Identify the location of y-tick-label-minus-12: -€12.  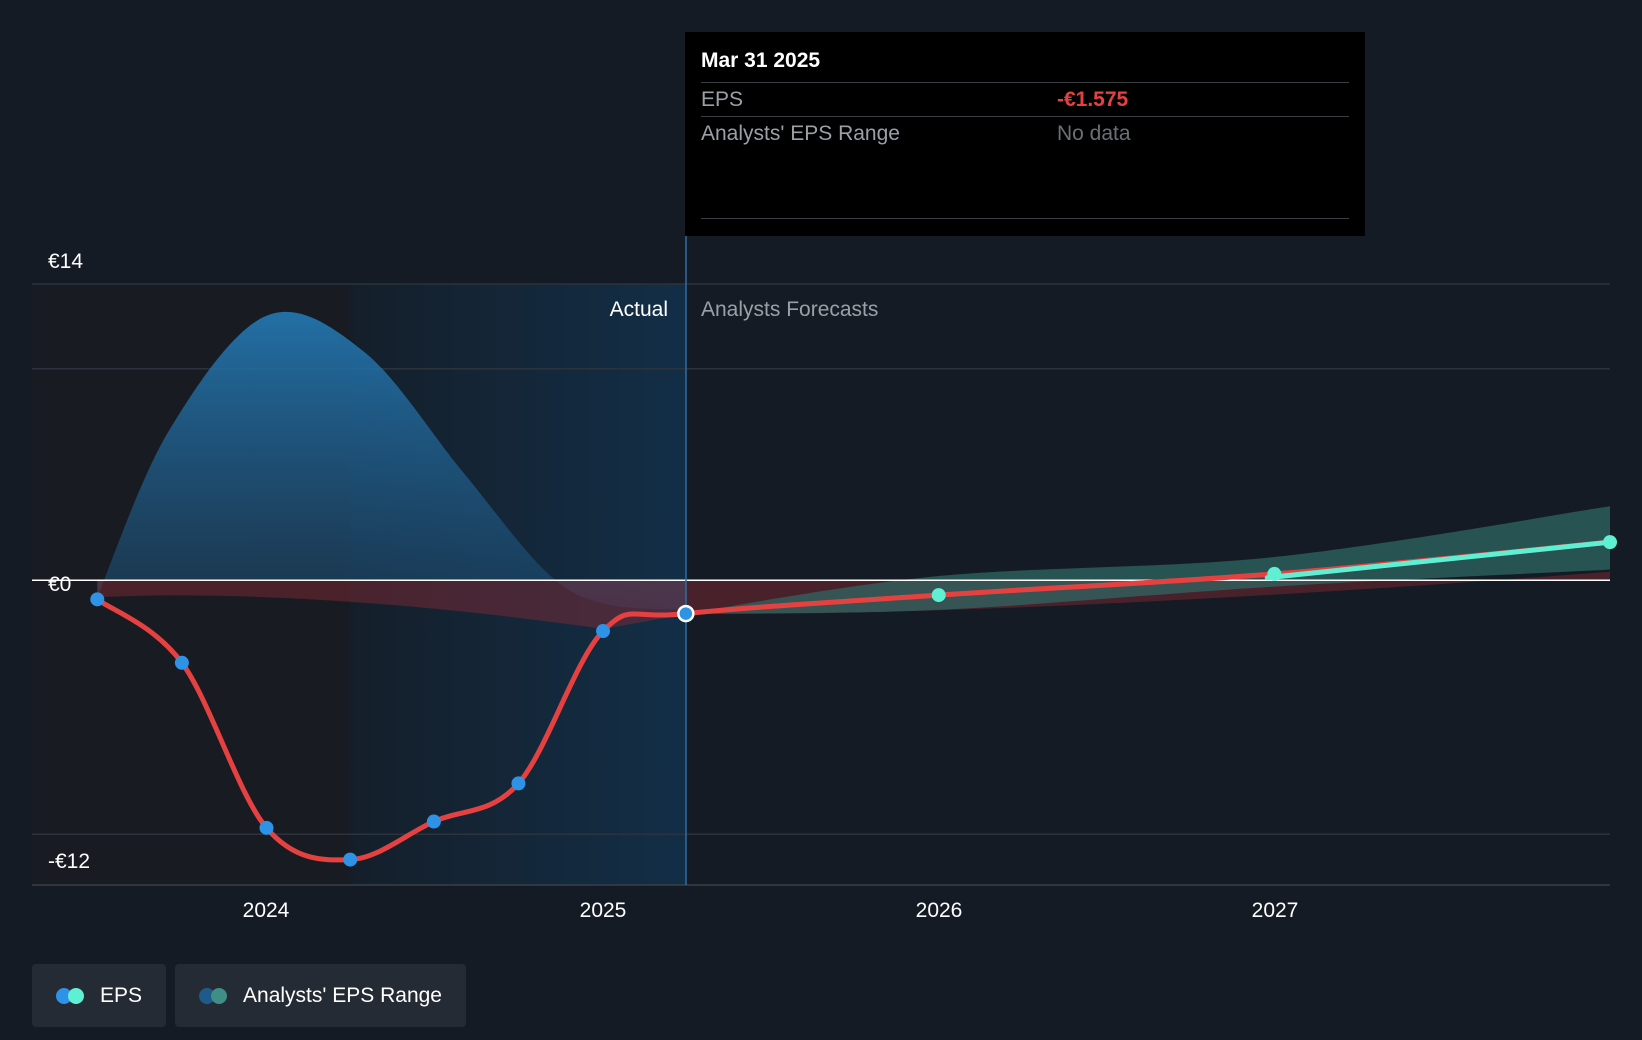
(69, 861).